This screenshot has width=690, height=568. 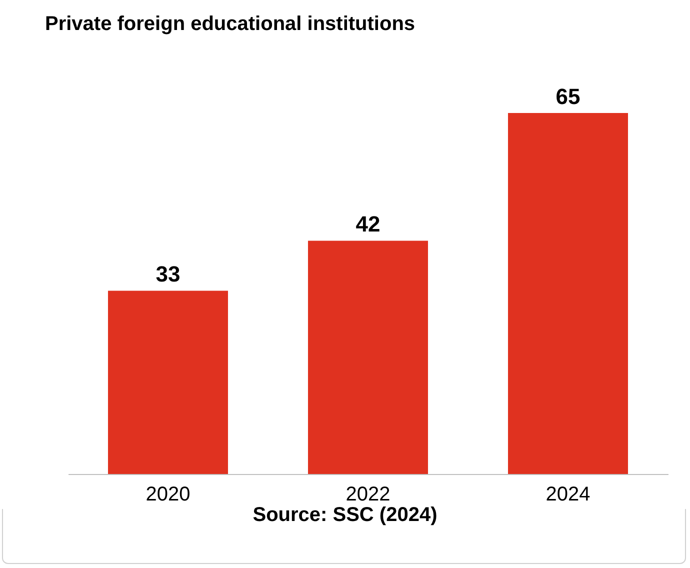 I want to click on source-note: Source: SSC (2024), so click(x=345, y=515).